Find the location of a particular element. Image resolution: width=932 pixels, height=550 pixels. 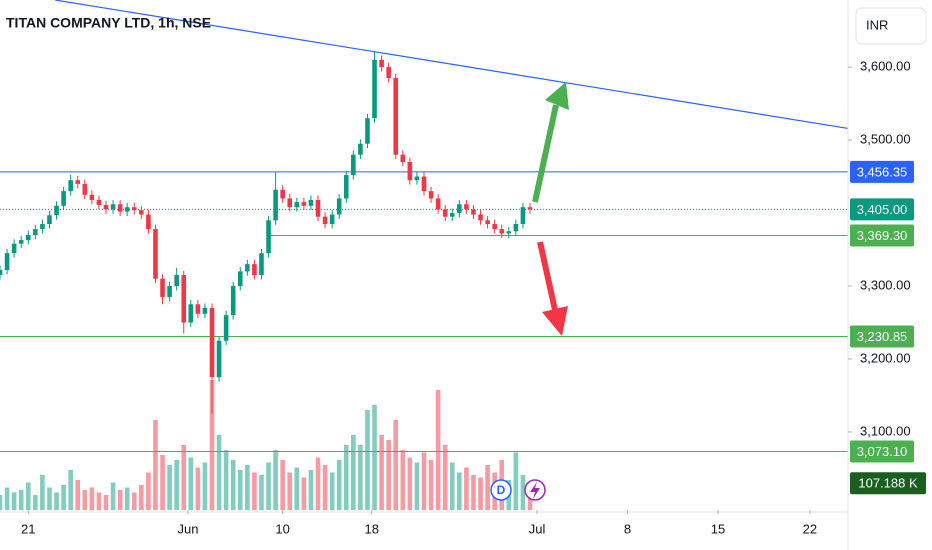

dividend-badge is located at coordinates (501, 490).